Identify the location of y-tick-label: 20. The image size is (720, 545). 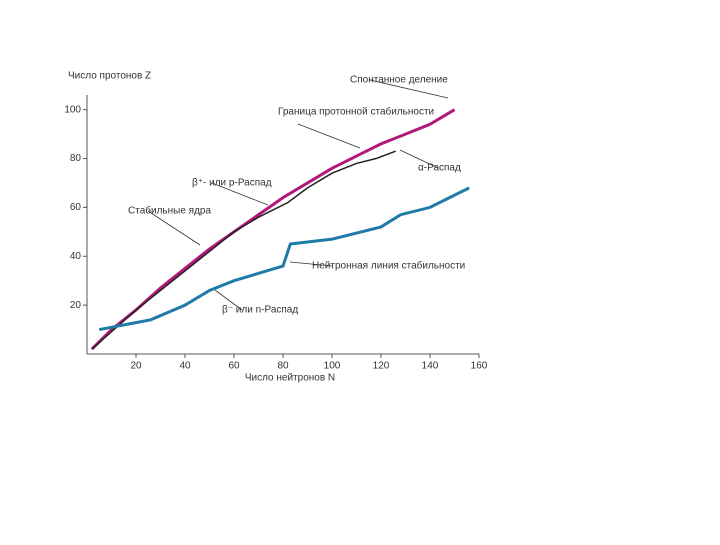
(76, 305).